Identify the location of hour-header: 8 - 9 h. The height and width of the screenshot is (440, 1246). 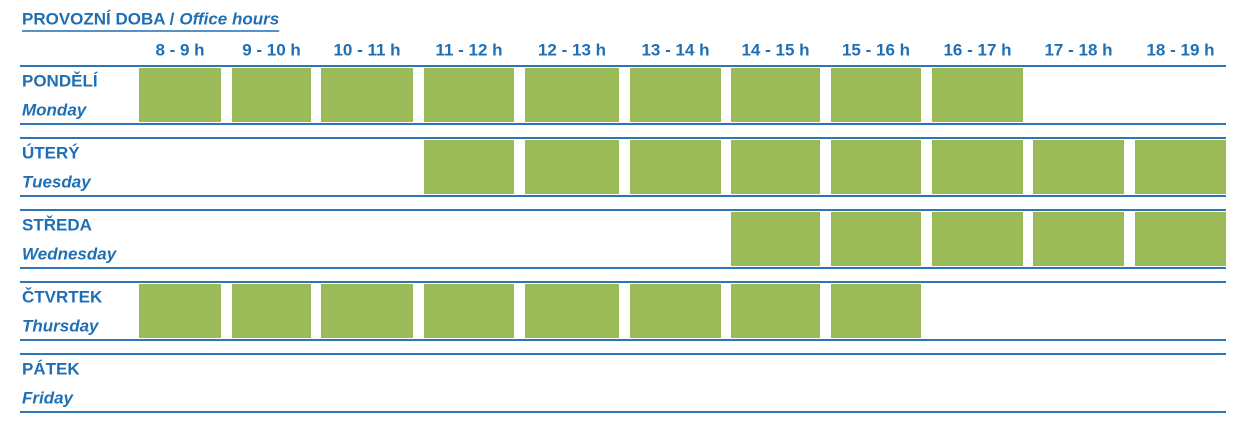
(179, 49).